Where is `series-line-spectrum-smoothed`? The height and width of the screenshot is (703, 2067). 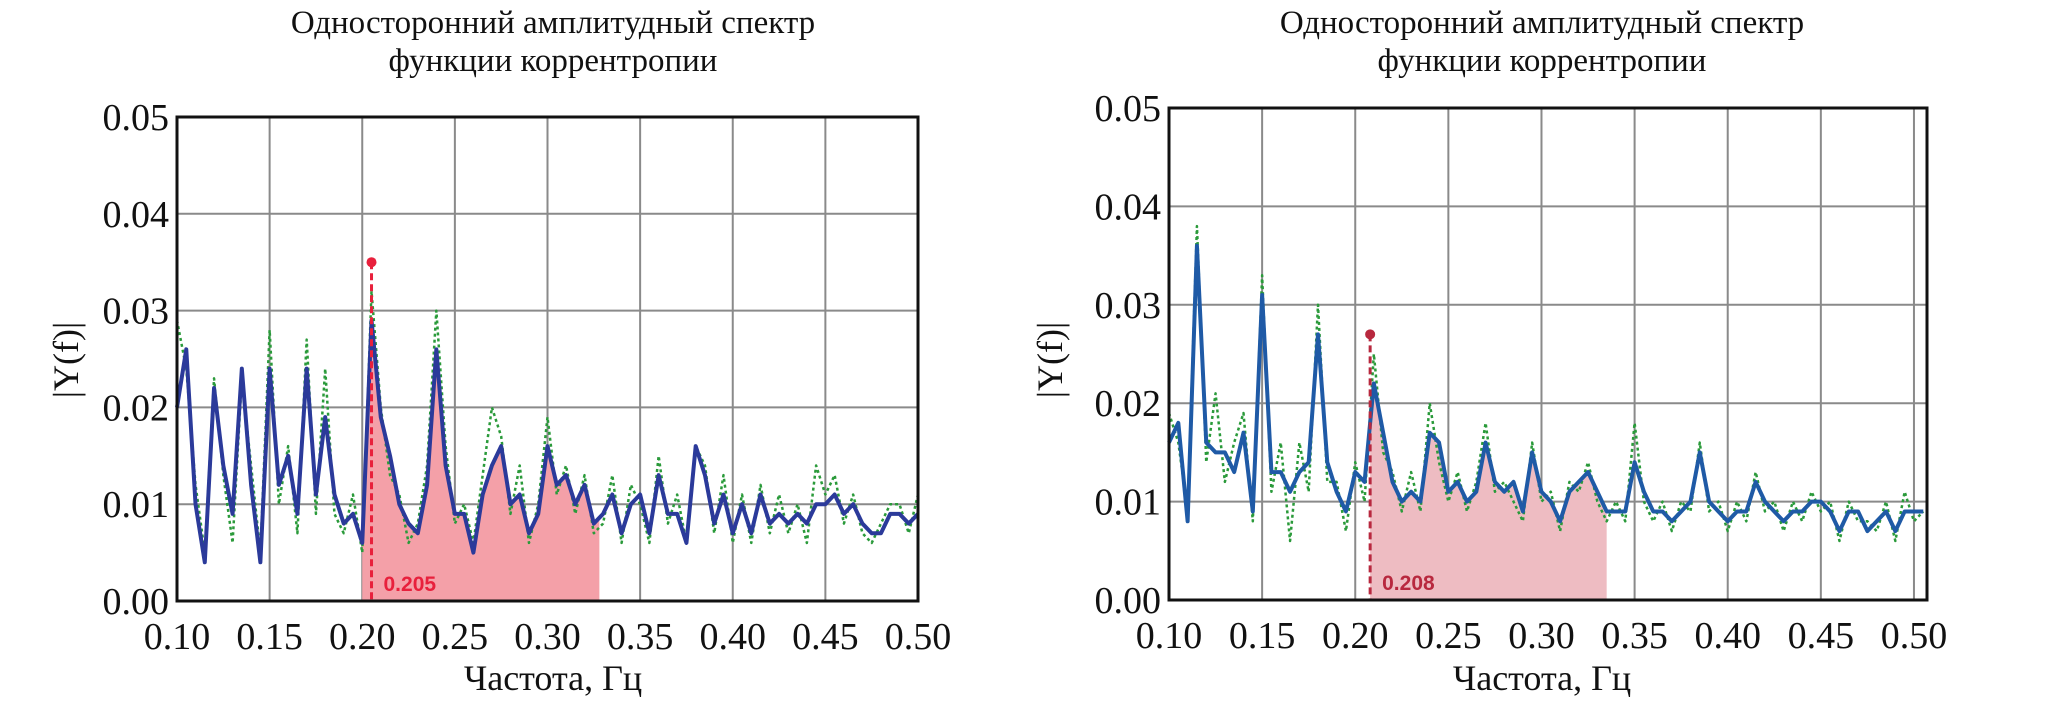
series-line-spectrum-smoothed is located at coordinates (547, 441).